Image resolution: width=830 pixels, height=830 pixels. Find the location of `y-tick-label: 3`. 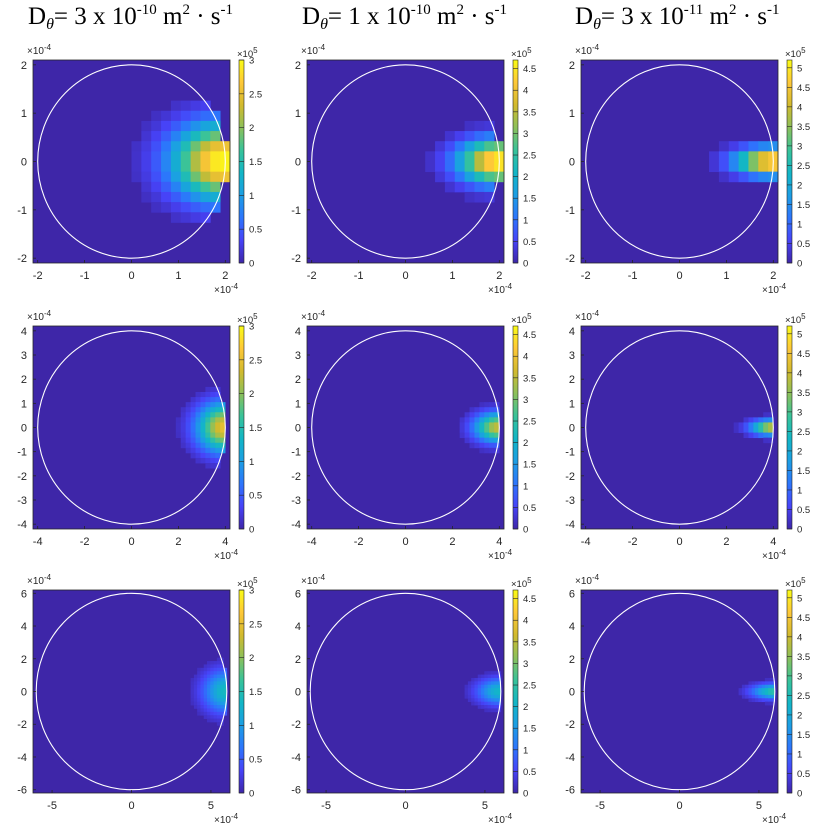

y-tick-label: 3 is located at coordinates (298, 356).